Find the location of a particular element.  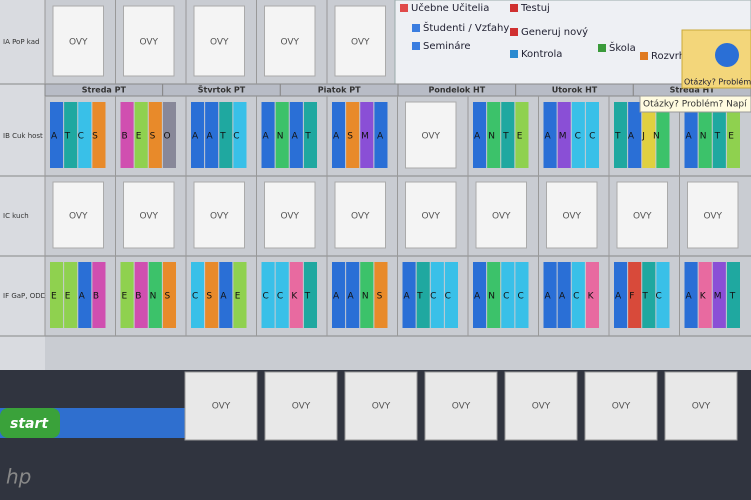

toolbar-button: Semináre is located at coordinates (447, 46).